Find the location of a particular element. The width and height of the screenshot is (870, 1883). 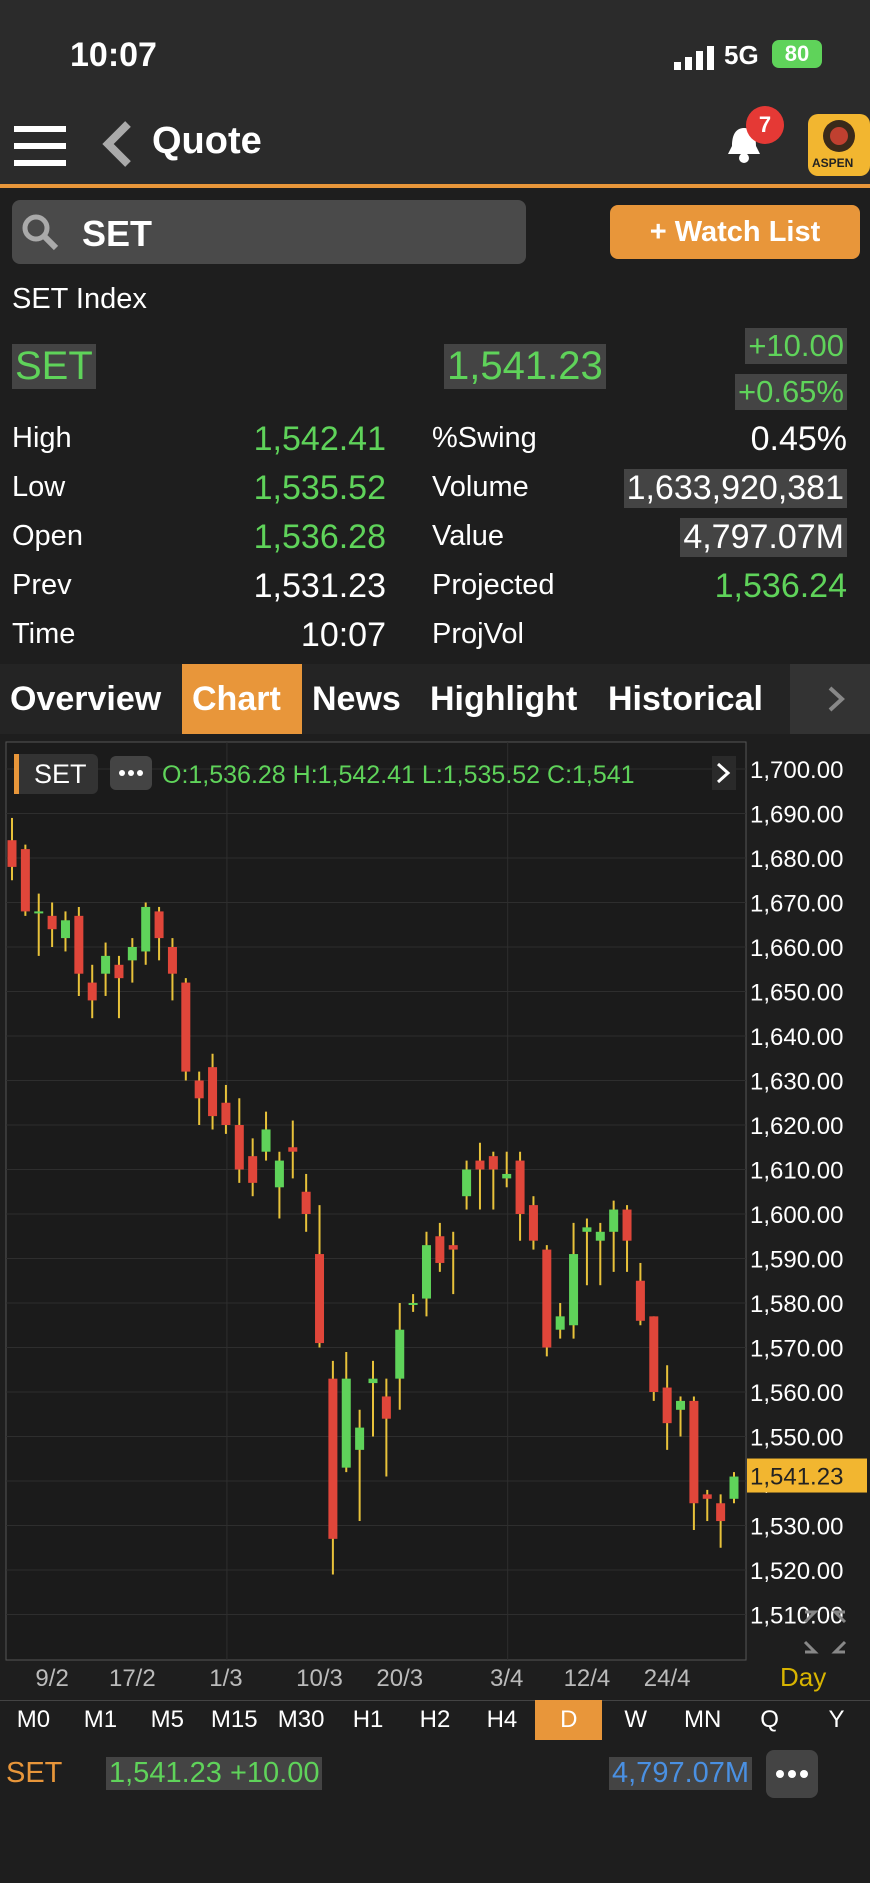

stat-label-open: Open is located at coordinates (47, 536).